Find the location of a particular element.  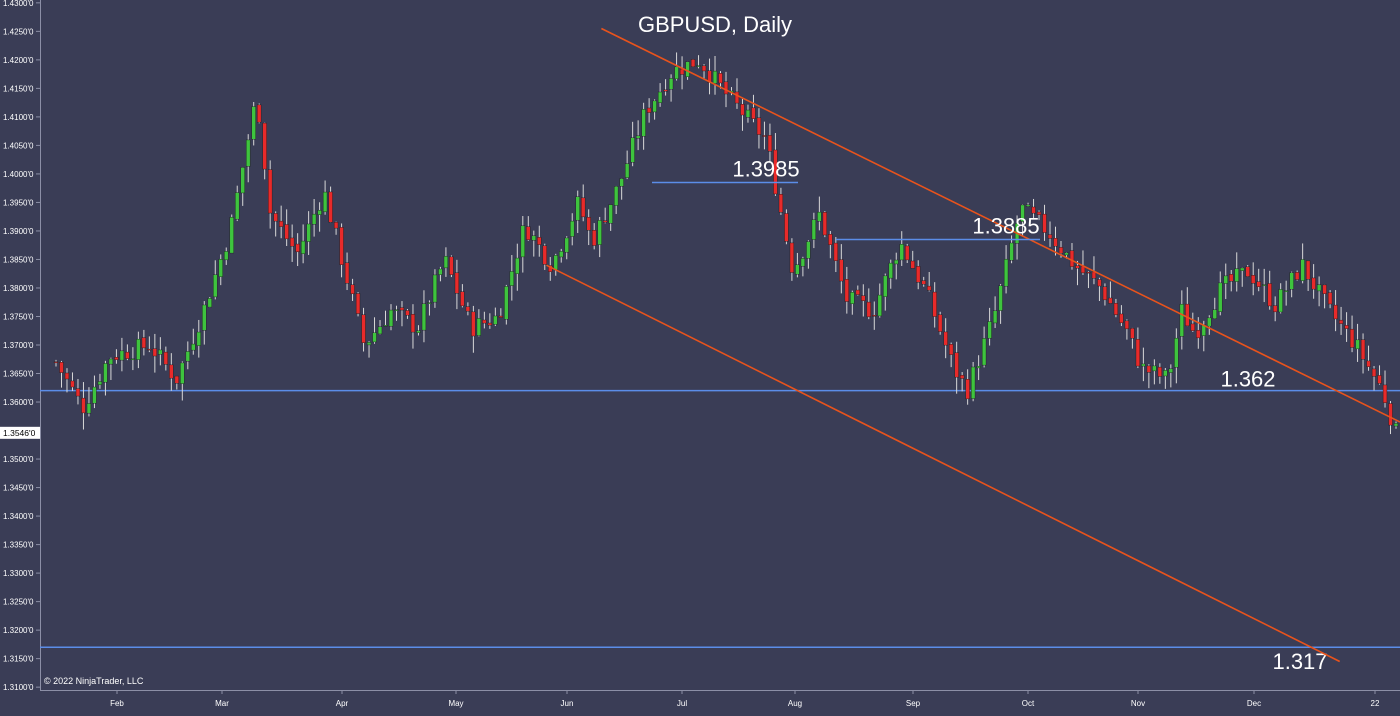

y-tick-label: 1.3100'0 is located at coordinates (18, 687).